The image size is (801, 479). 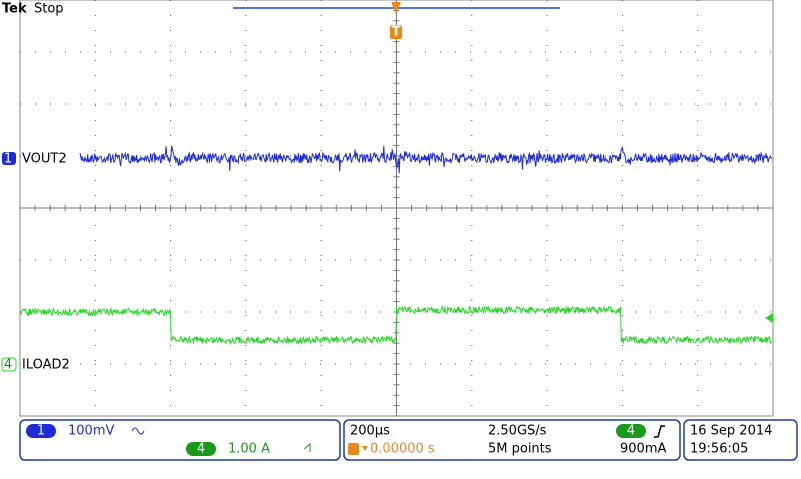 What do you see at coordinates (402, 449) in the screenshot?
I see `horizontal-position: 0.00000 s` at bounding box center [402, 449].